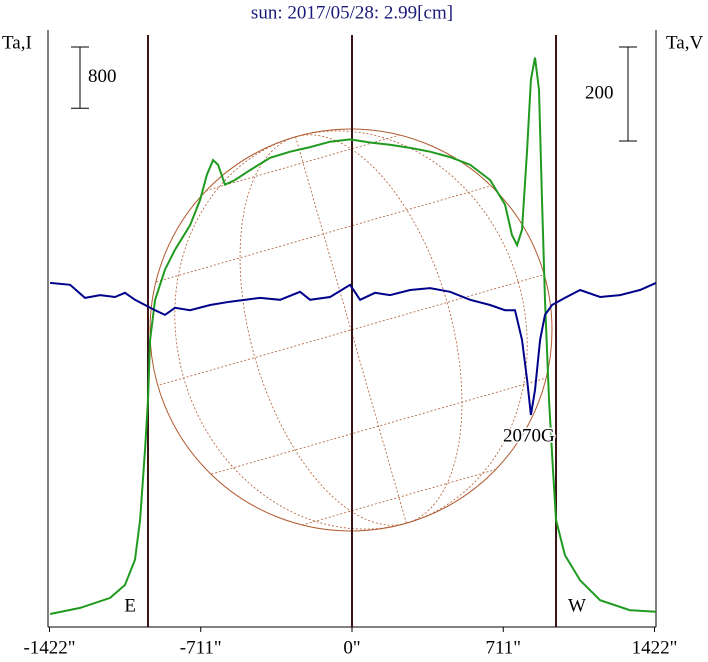 This screenshot has height=662, width=708. Describe the element at coordinates (599, 92) in the screenshot. I see `scale-label: 200` at that location.